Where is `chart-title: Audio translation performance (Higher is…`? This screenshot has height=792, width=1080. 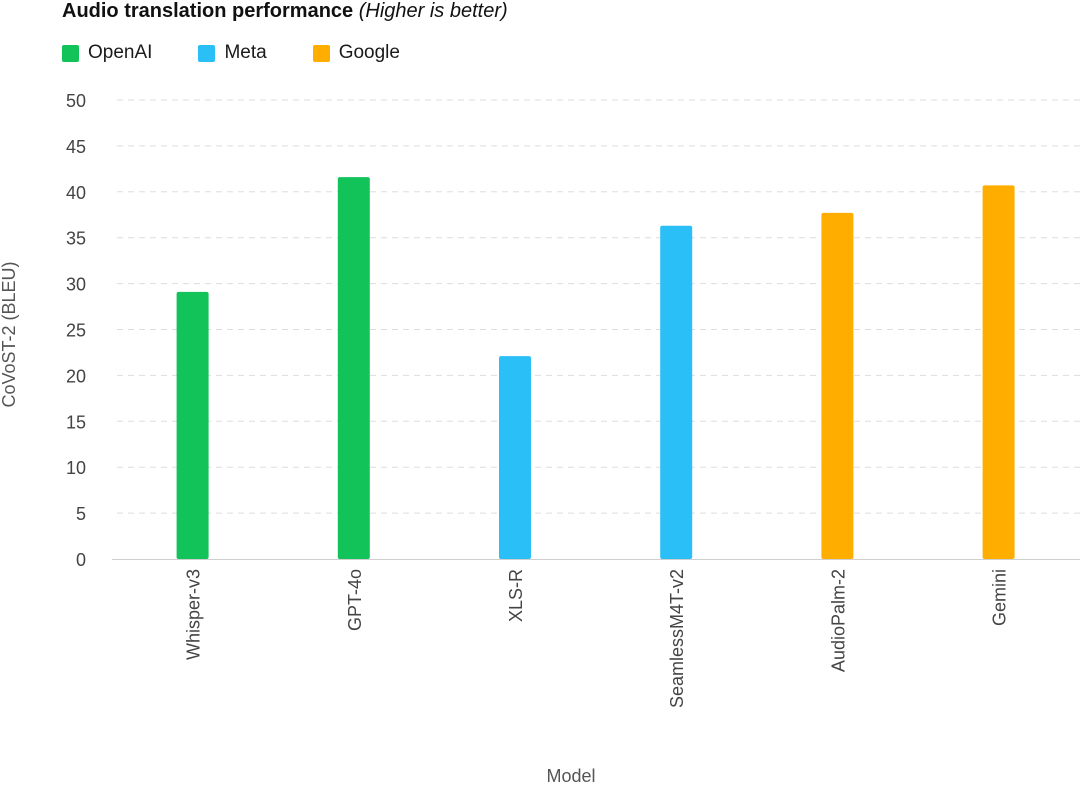 chart-title: Audio translation performance (Higher is… is located at coordinates (285, 12).